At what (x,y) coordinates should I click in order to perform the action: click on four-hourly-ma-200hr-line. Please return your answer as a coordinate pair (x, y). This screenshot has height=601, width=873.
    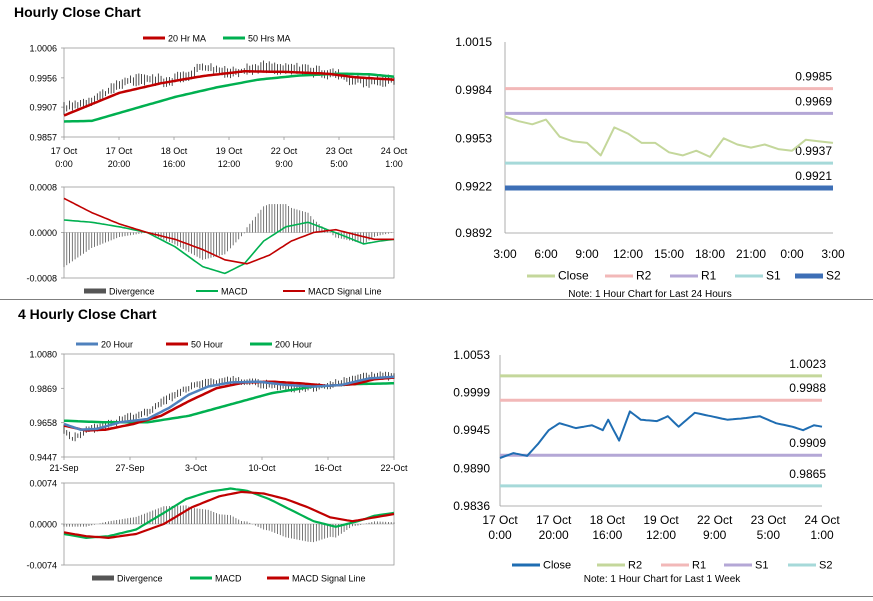
    Looking at the image, I should click on (228, 403).